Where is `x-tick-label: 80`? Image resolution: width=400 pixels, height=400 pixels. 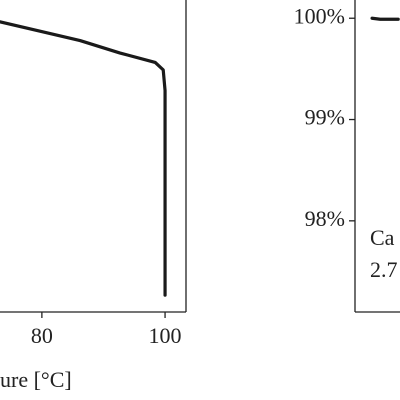
x-tick-label: 80 is located at coordinates (42, 335).